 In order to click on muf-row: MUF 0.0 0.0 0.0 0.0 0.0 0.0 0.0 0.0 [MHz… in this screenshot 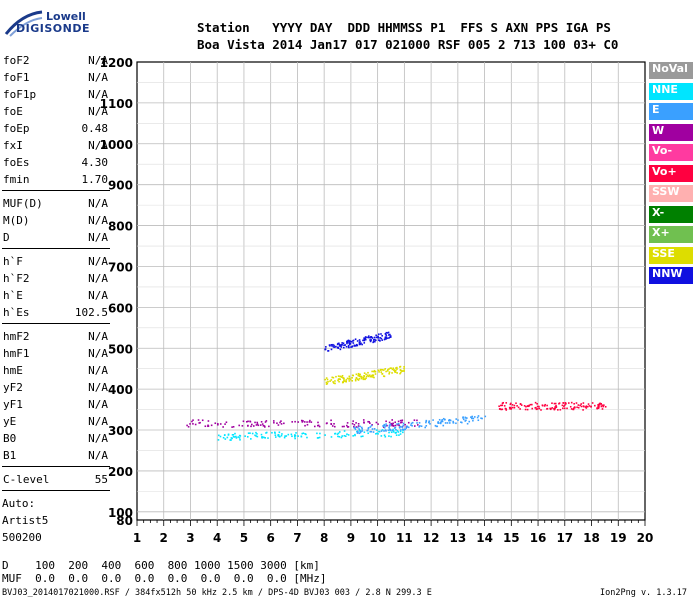, I will do `click(164, 578)`.